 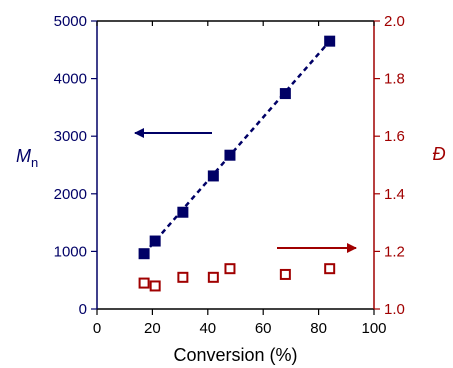 What do you see at coordinates (75, 165) in the screenshot?
I see `left-axis-ticks: 0 1000 2000 3000 4000 5000` at bounding box center [75, 165].